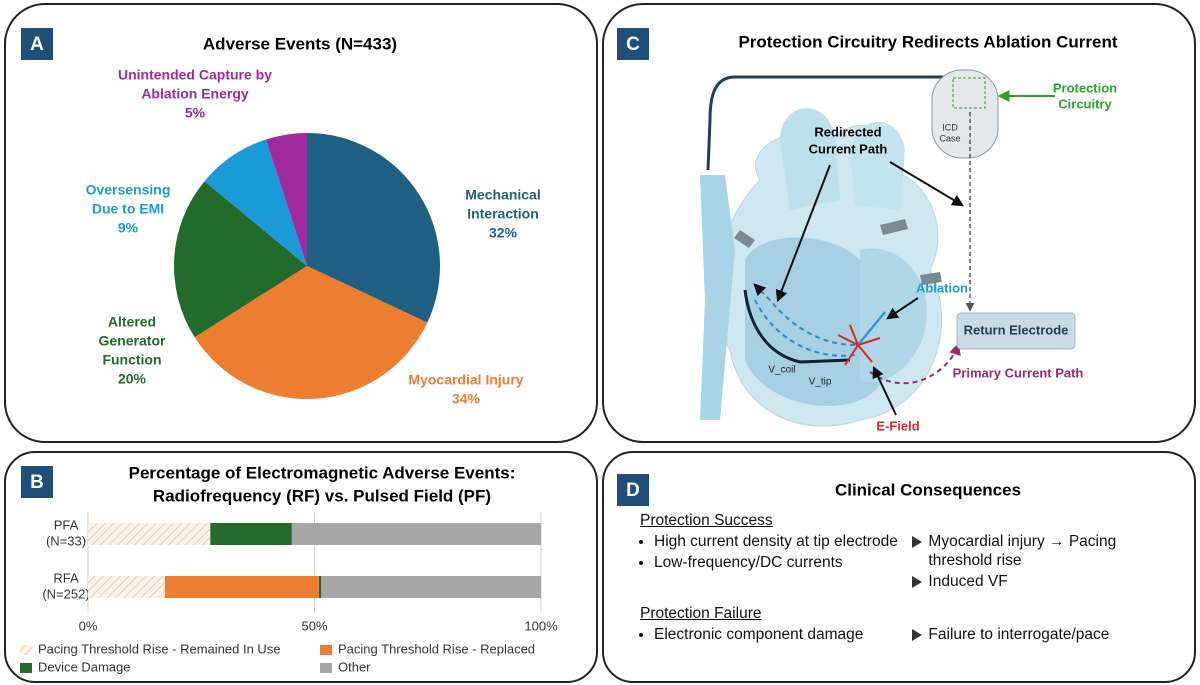 The width and height of the screenshot is (1200, 685). Describe the element at coordinates (66, 524) in the screenshot. I see `y-tick-label: PFA` at that location.